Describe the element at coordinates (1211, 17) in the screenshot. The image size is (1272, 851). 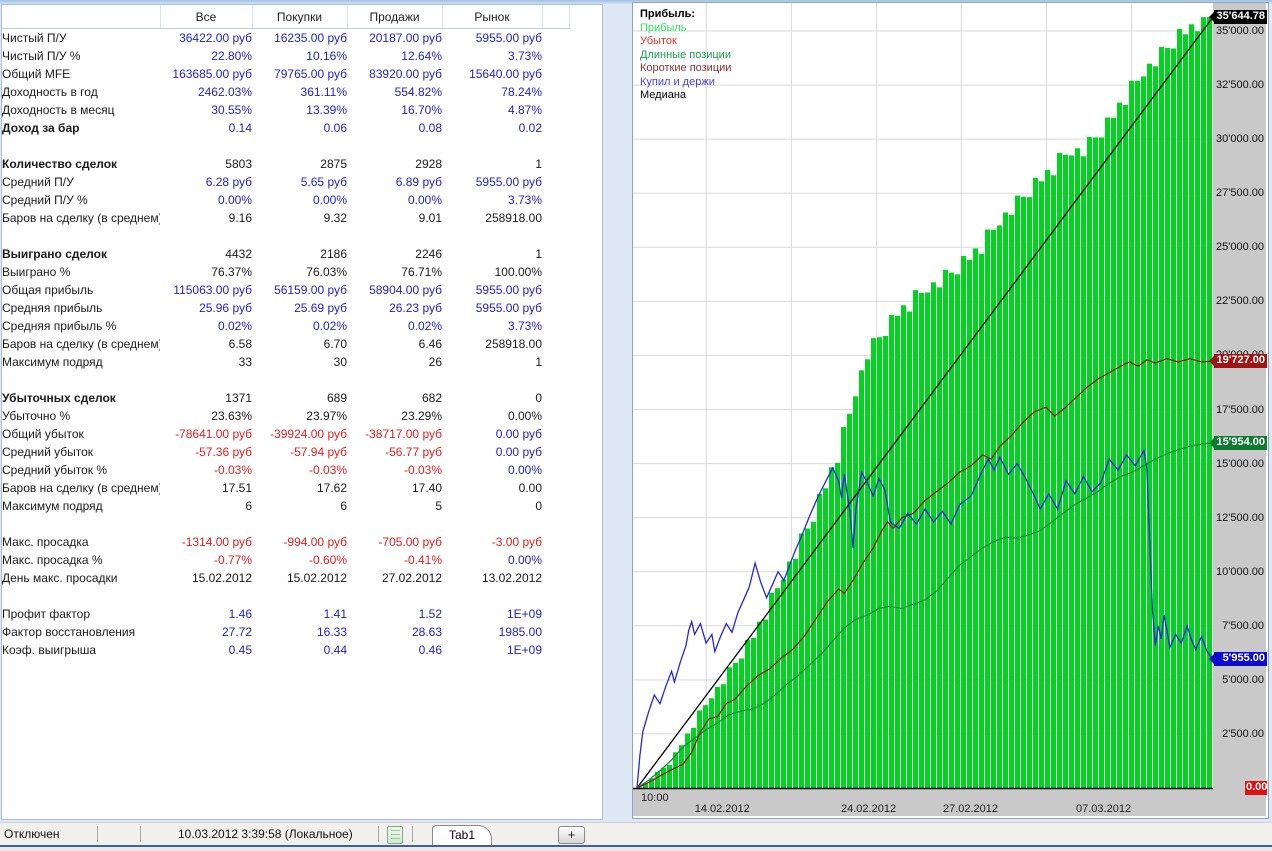
I see `marker-arrow` at that location.